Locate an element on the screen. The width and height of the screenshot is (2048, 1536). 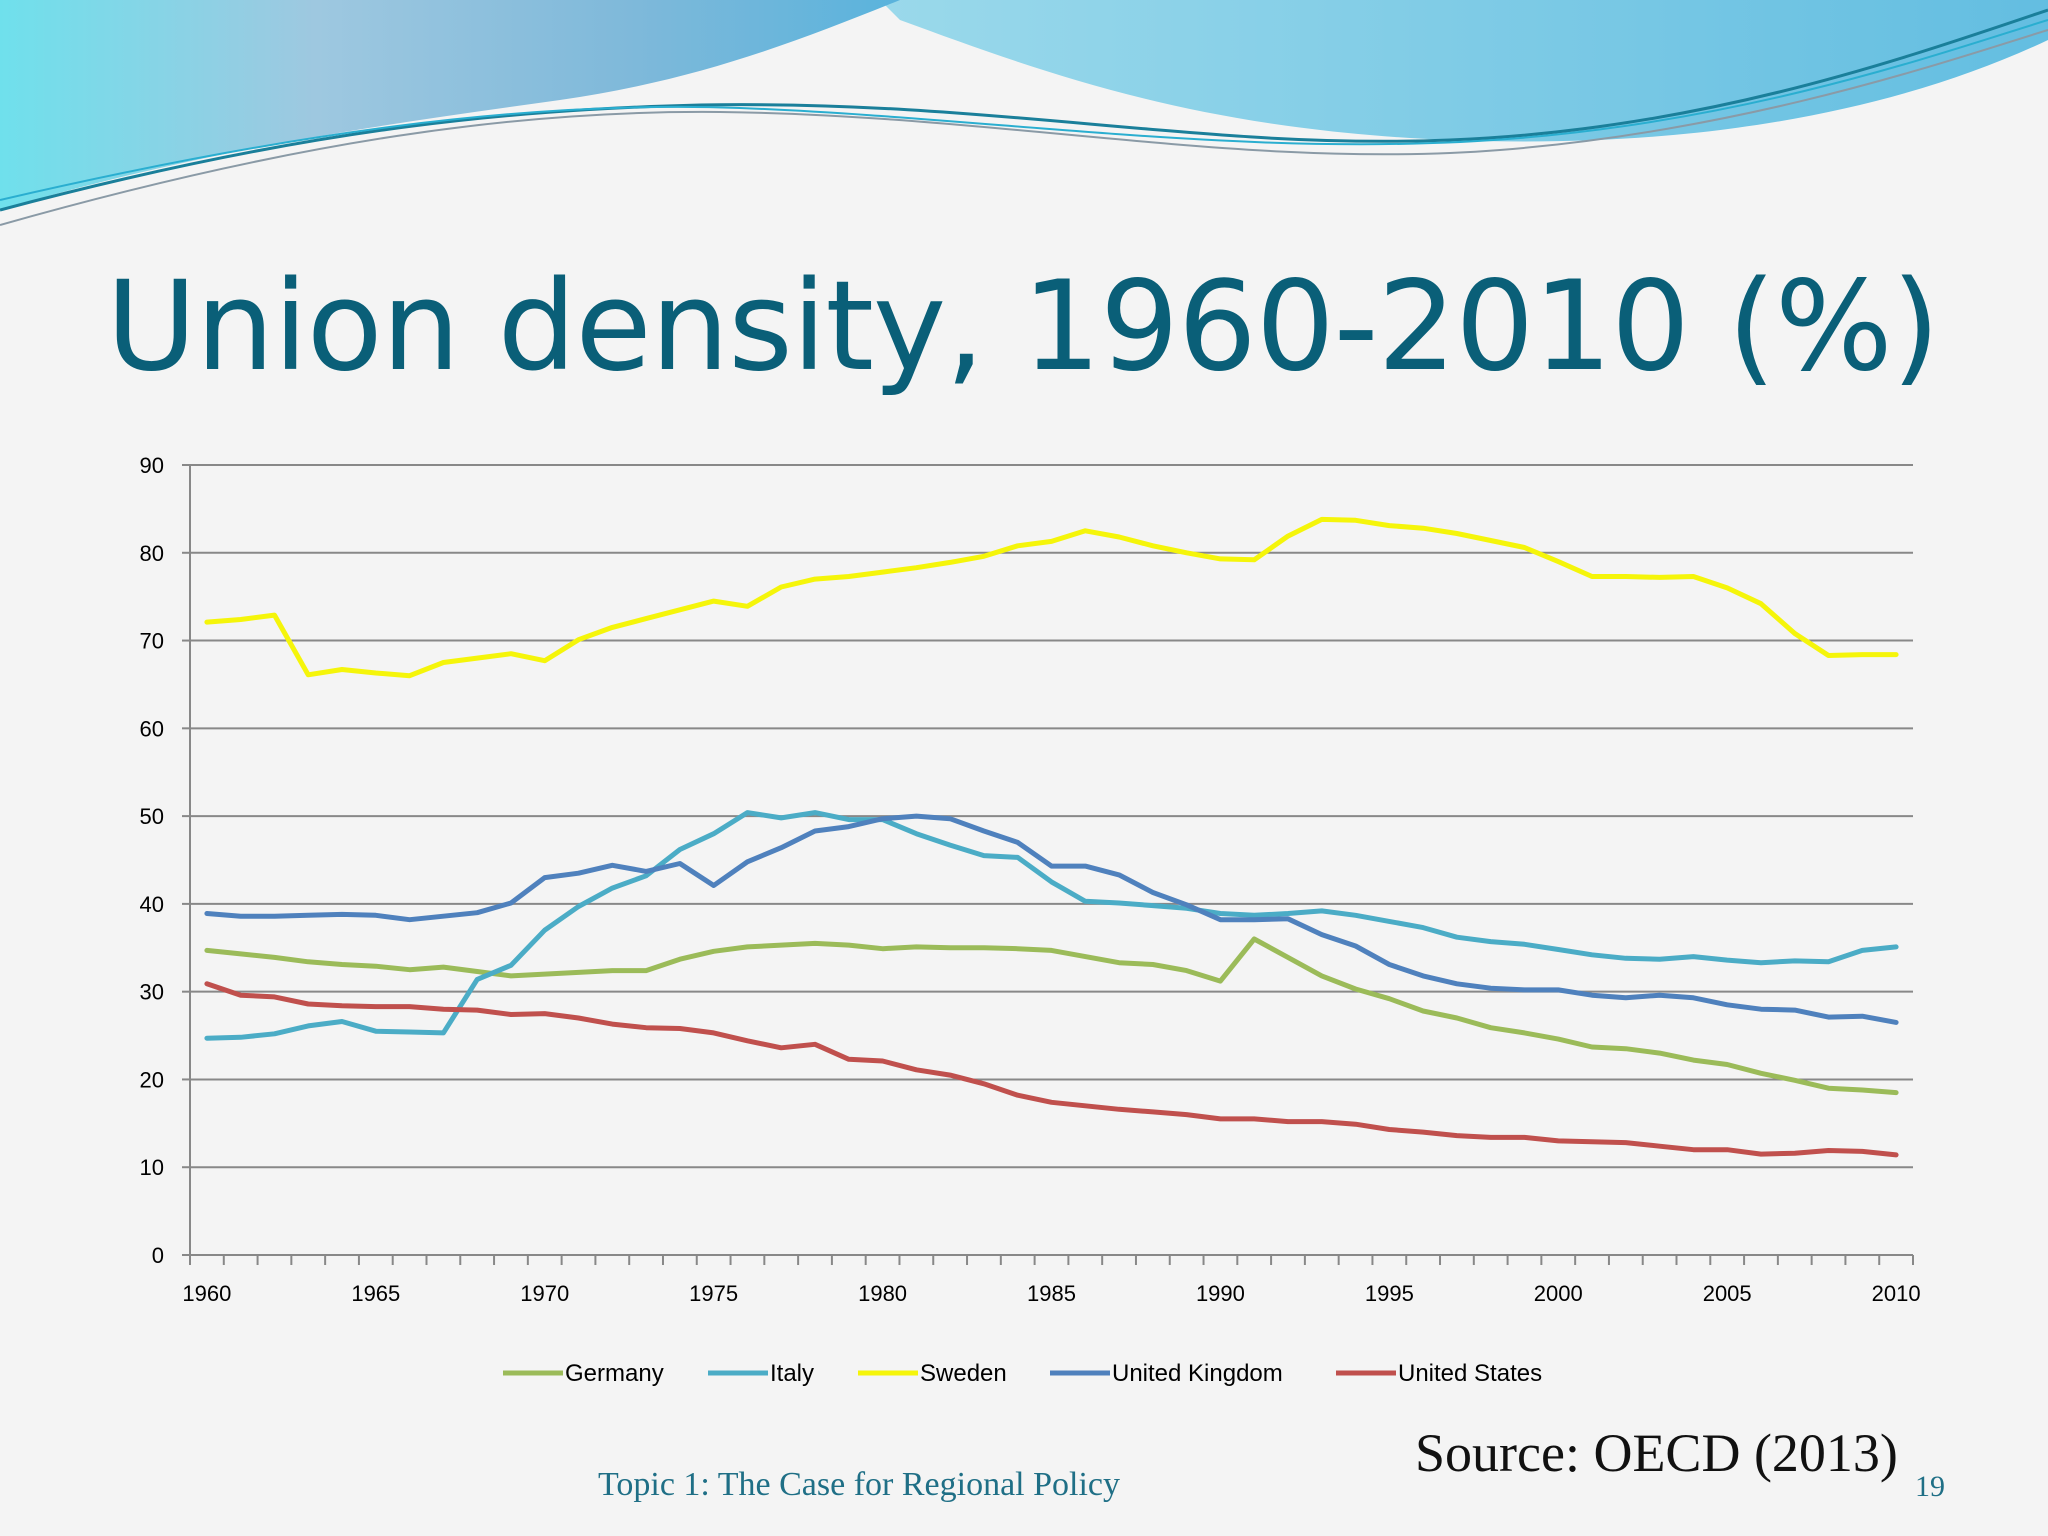
series-line-united-kingdom is located at coordinates (1051, 919).